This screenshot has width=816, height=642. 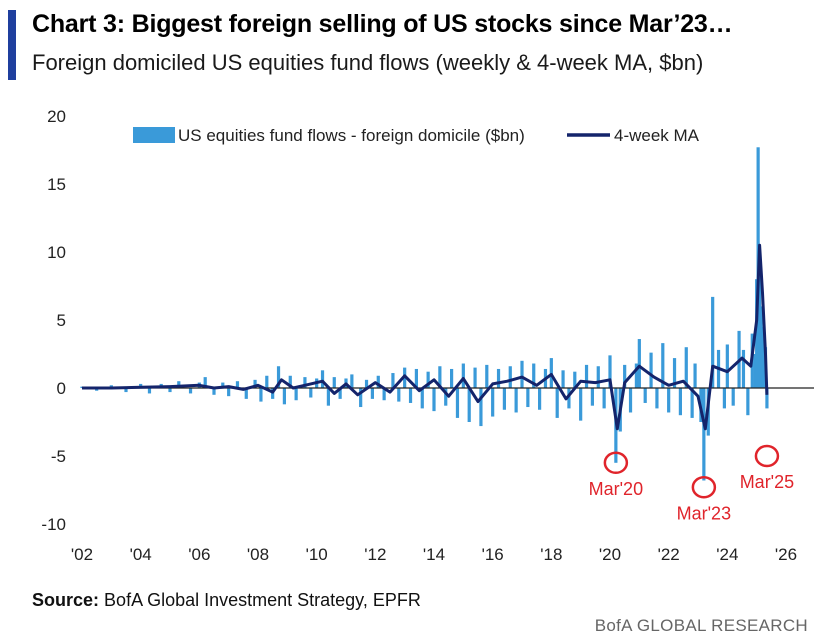 What do you see at coordinates (58, 456) in the screenshot?
I see `y-tick-label: -5` at bounding box center [58, 456].